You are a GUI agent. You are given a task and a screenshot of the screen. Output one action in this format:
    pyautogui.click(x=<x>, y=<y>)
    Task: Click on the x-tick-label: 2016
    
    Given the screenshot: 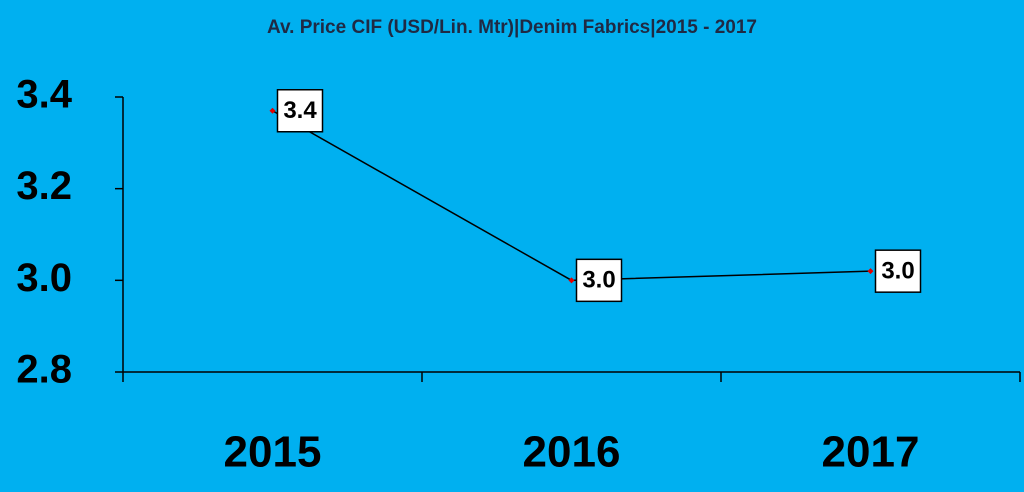 What is the action you would take?
    pyautogui.click(x=572, y=452)
    